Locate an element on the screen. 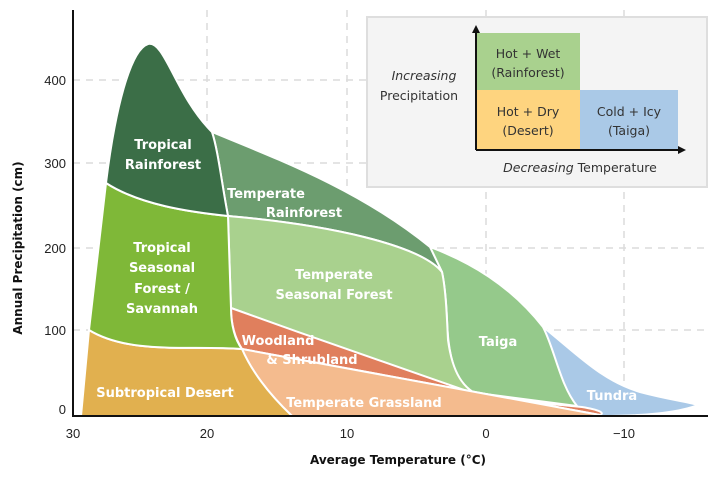  legend-x-axis-label: Decreasing Temperature is located at coordinates (580, 167).